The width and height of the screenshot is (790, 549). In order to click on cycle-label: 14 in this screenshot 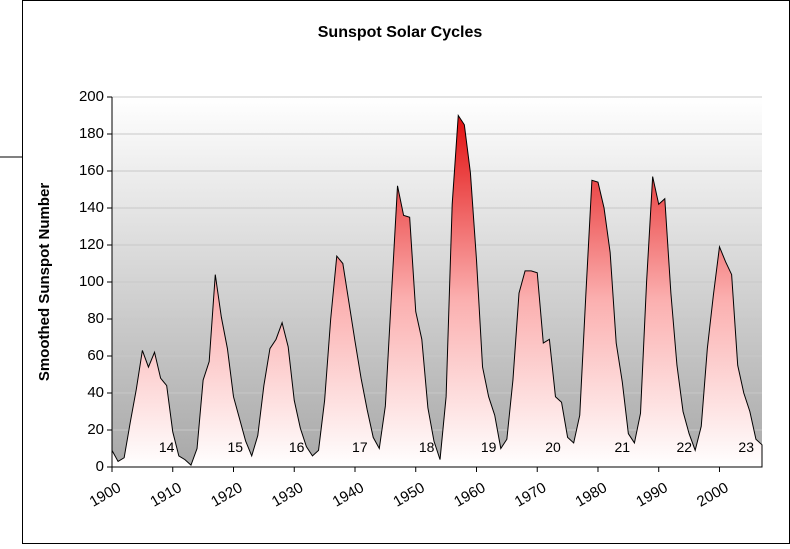, I will do `click(167, 447)`.